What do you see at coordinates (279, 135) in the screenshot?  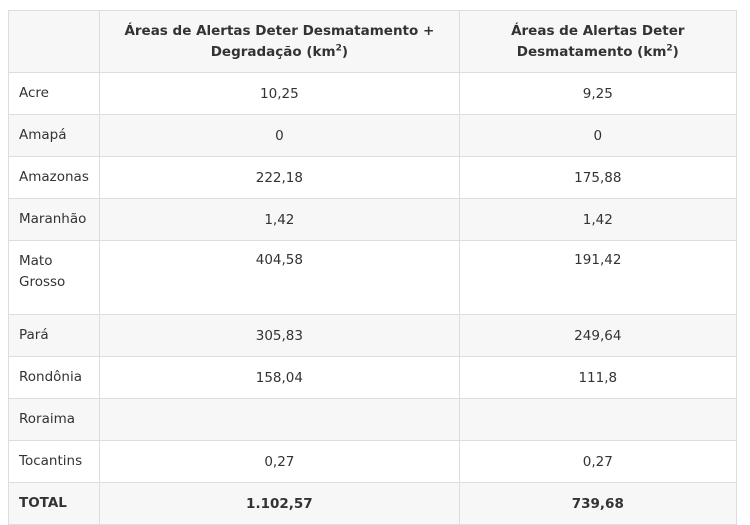 I see `value-a-cell: 0` at bounding box center [279, 135].